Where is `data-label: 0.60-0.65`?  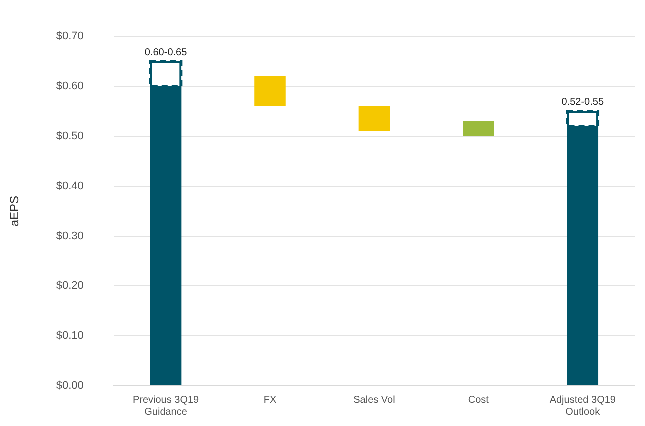
data-label: 0.60-0.65 is located at coordinates (166, 52).